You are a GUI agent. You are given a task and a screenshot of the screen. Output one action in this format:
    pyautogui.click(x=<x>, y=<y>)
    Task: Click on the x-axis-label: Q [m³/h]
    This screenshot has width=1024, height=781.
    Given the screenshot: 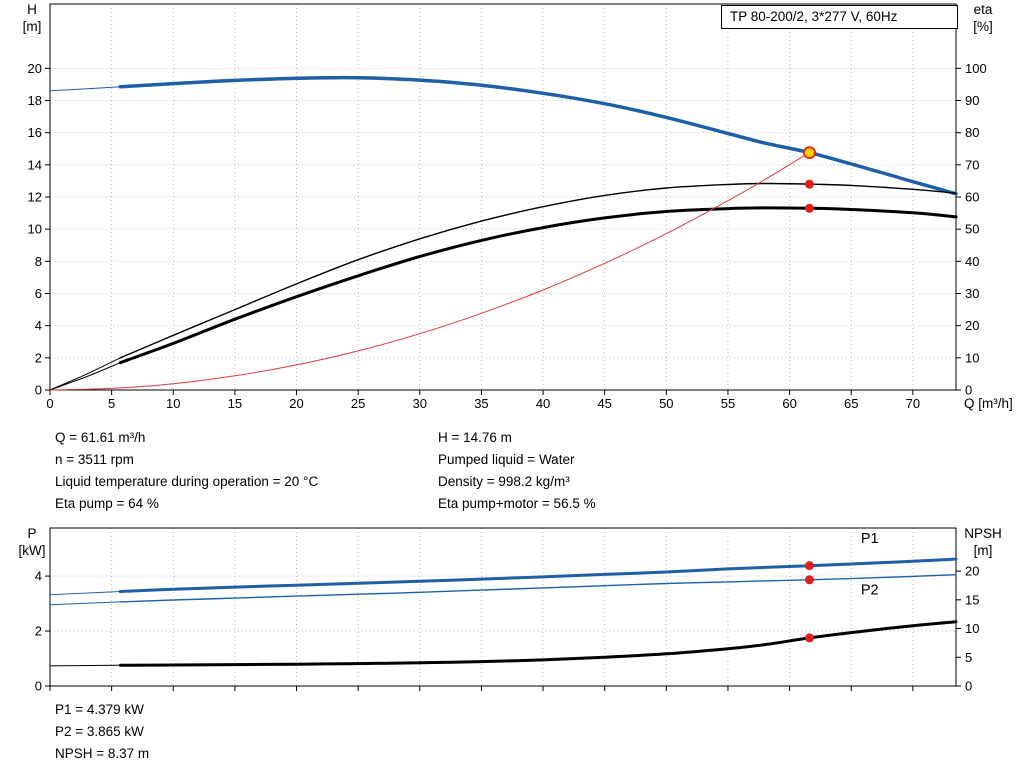 What is the action you would take?
    pyautogui.click(x=988, y=403)
    